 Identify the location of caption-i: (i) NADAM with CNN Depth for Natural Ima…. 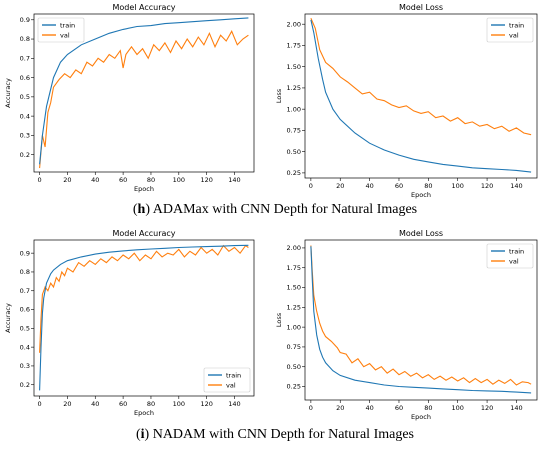
(275, 435).